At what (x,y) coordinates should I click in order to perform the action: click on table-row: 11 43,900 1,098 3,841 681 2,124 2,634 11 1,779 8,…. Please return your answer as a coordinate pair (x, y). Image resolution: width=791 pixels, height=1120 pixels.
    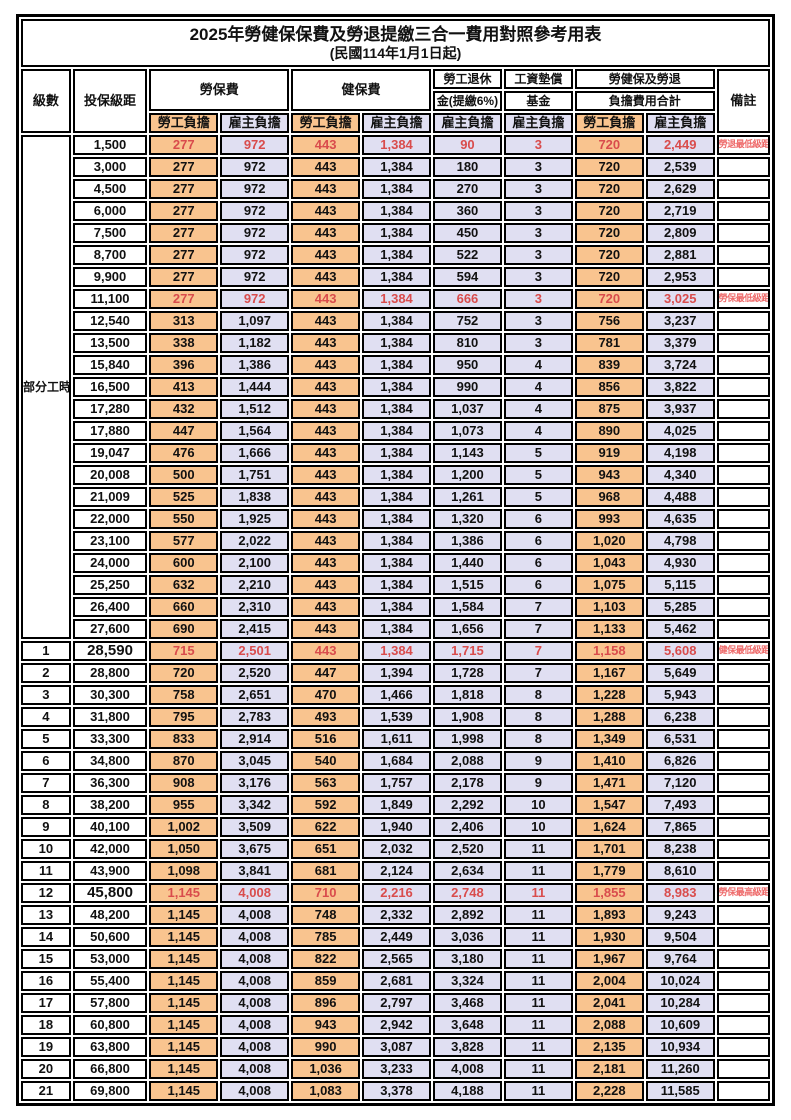
    Looking at the image, I should click on (395, 871).